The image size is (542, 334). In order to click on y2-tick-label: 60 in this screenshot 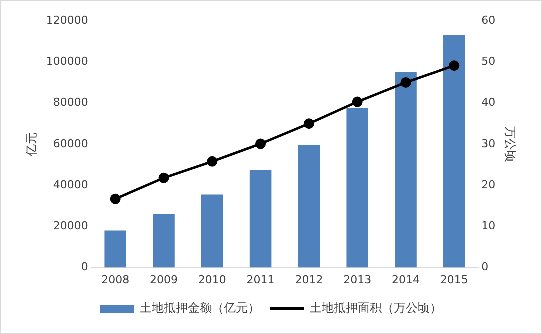, I will do `click(489, 20)`.